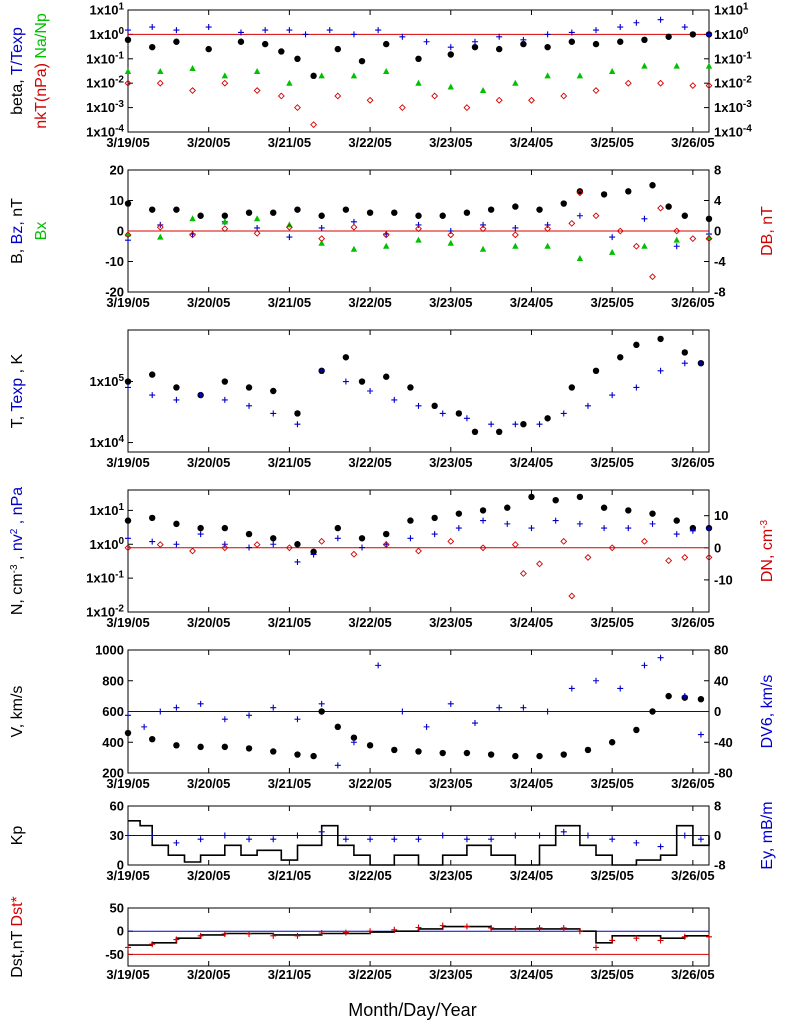  I want to click on y-tick-label-left: 50, so click(117, 908).